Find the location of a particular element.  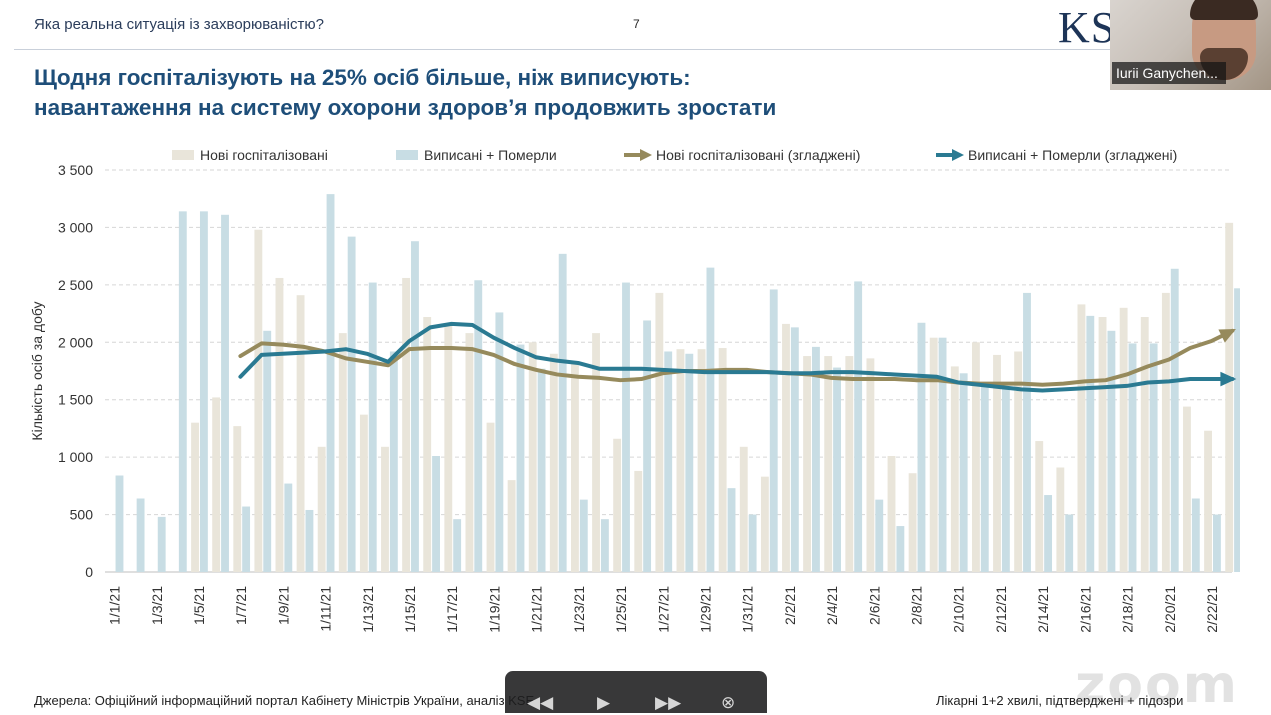

x-tick-label: 2/4/21 is located at coordinates (832, 605).